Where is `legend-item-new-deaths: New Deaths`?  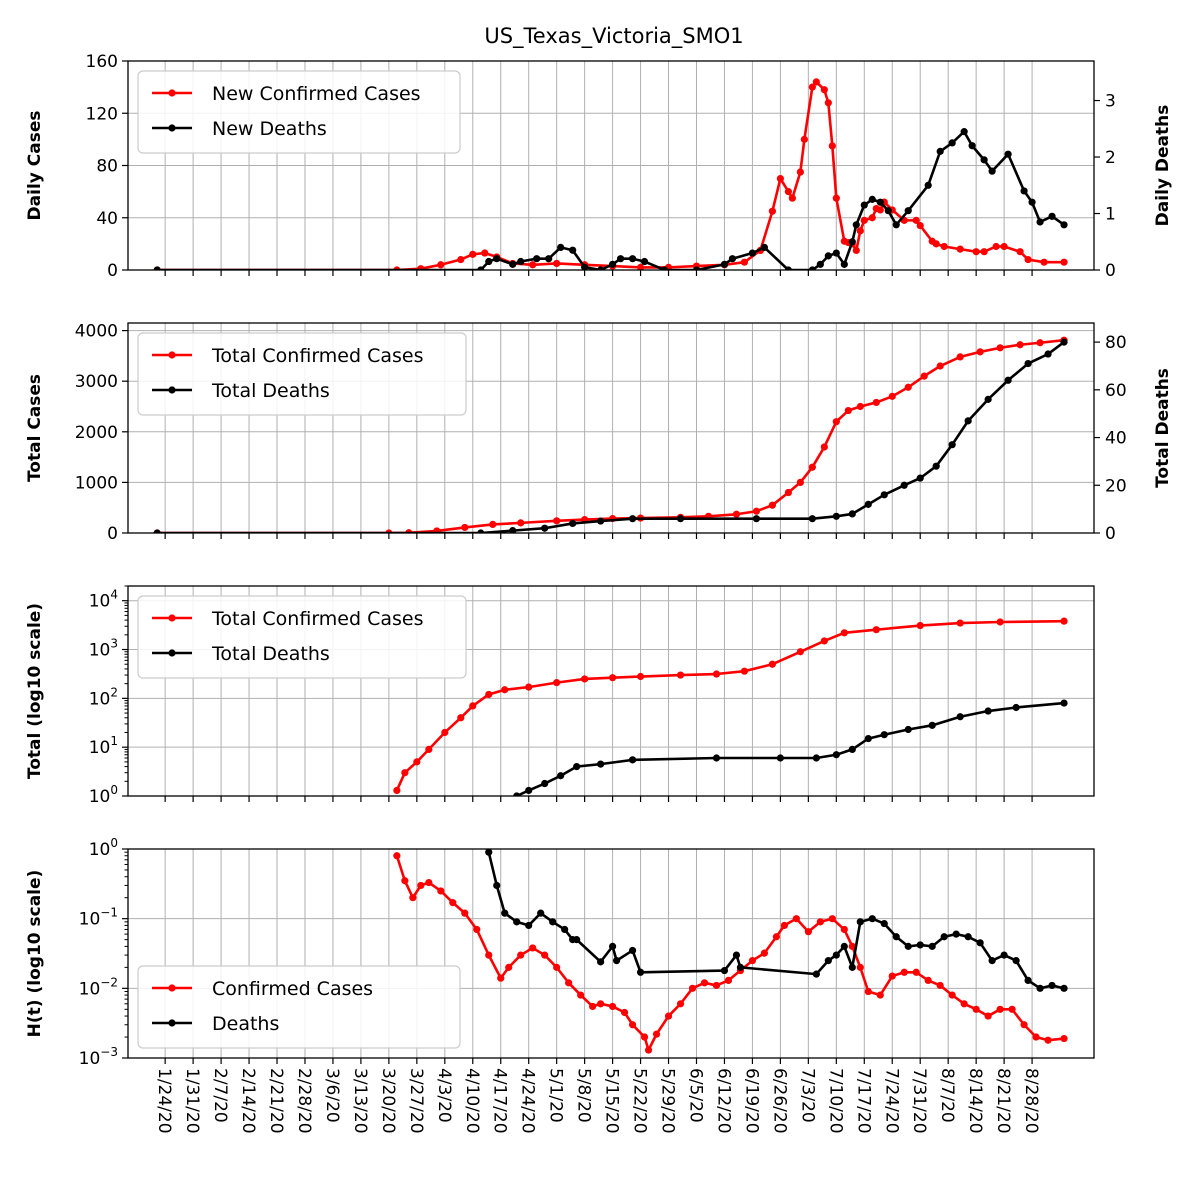
legend-item-new-deaths: New Deaths is located at coordinates (239, 129).